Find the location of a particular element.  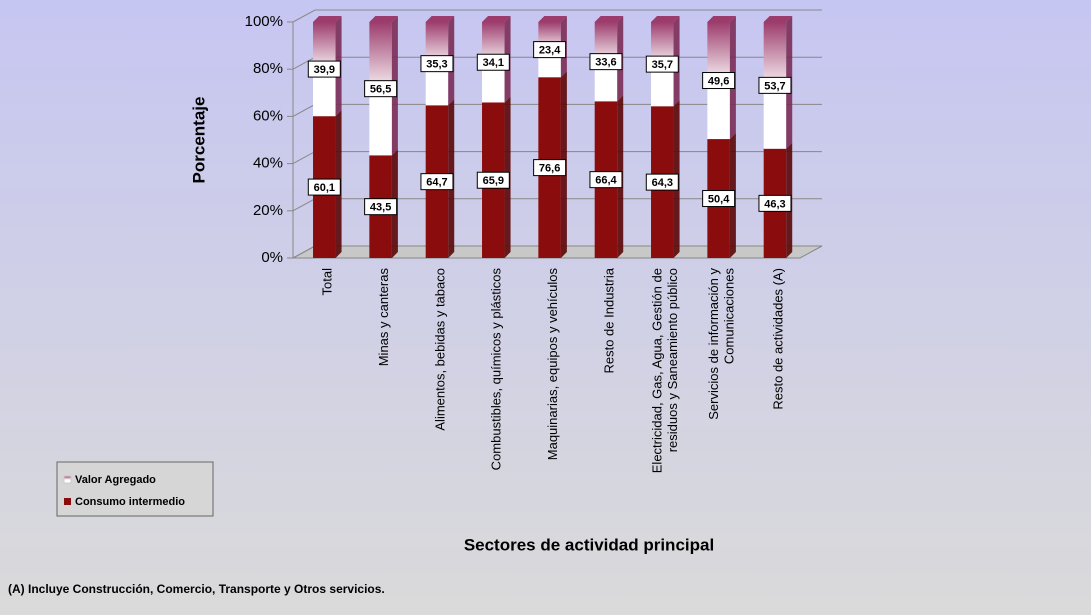

value-label: 65,9 is located at coordinates (493, 181).